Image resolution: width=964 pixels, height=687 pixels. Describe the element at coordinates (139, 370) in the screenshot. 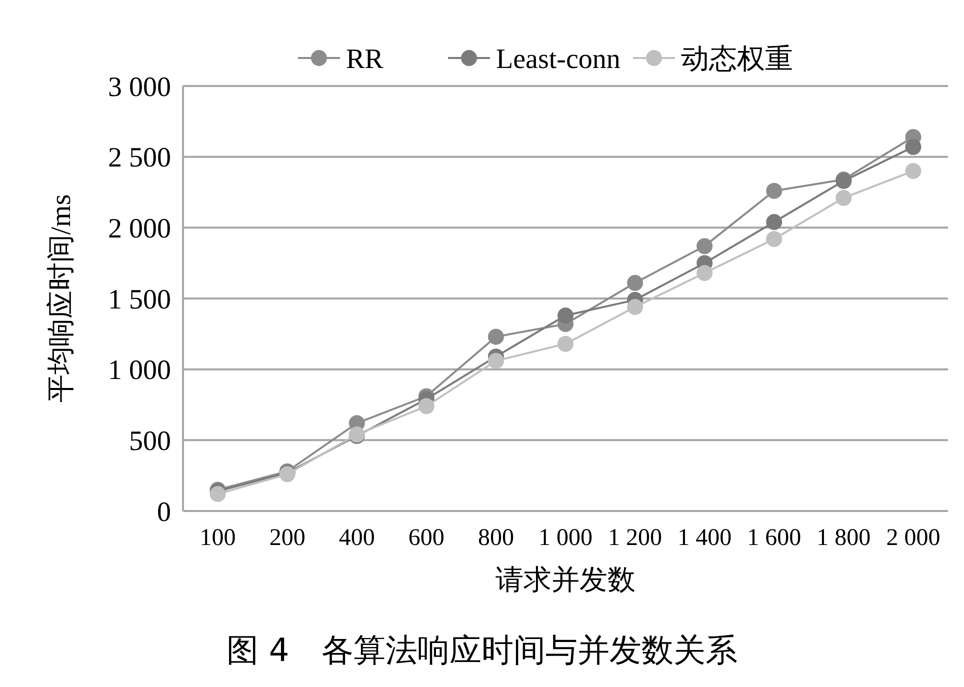

I see `y-tick-label: 1 000` at that location.